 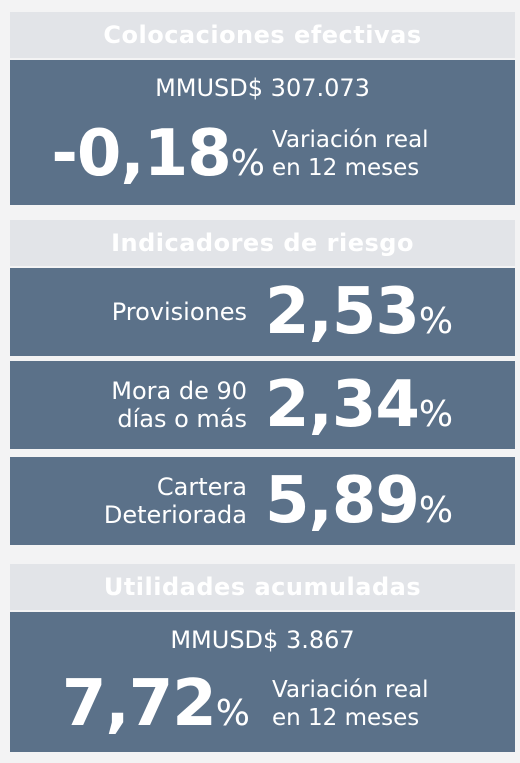 I want to click on section-header: Indicadores de riesgo, so click(x=262, y=243).